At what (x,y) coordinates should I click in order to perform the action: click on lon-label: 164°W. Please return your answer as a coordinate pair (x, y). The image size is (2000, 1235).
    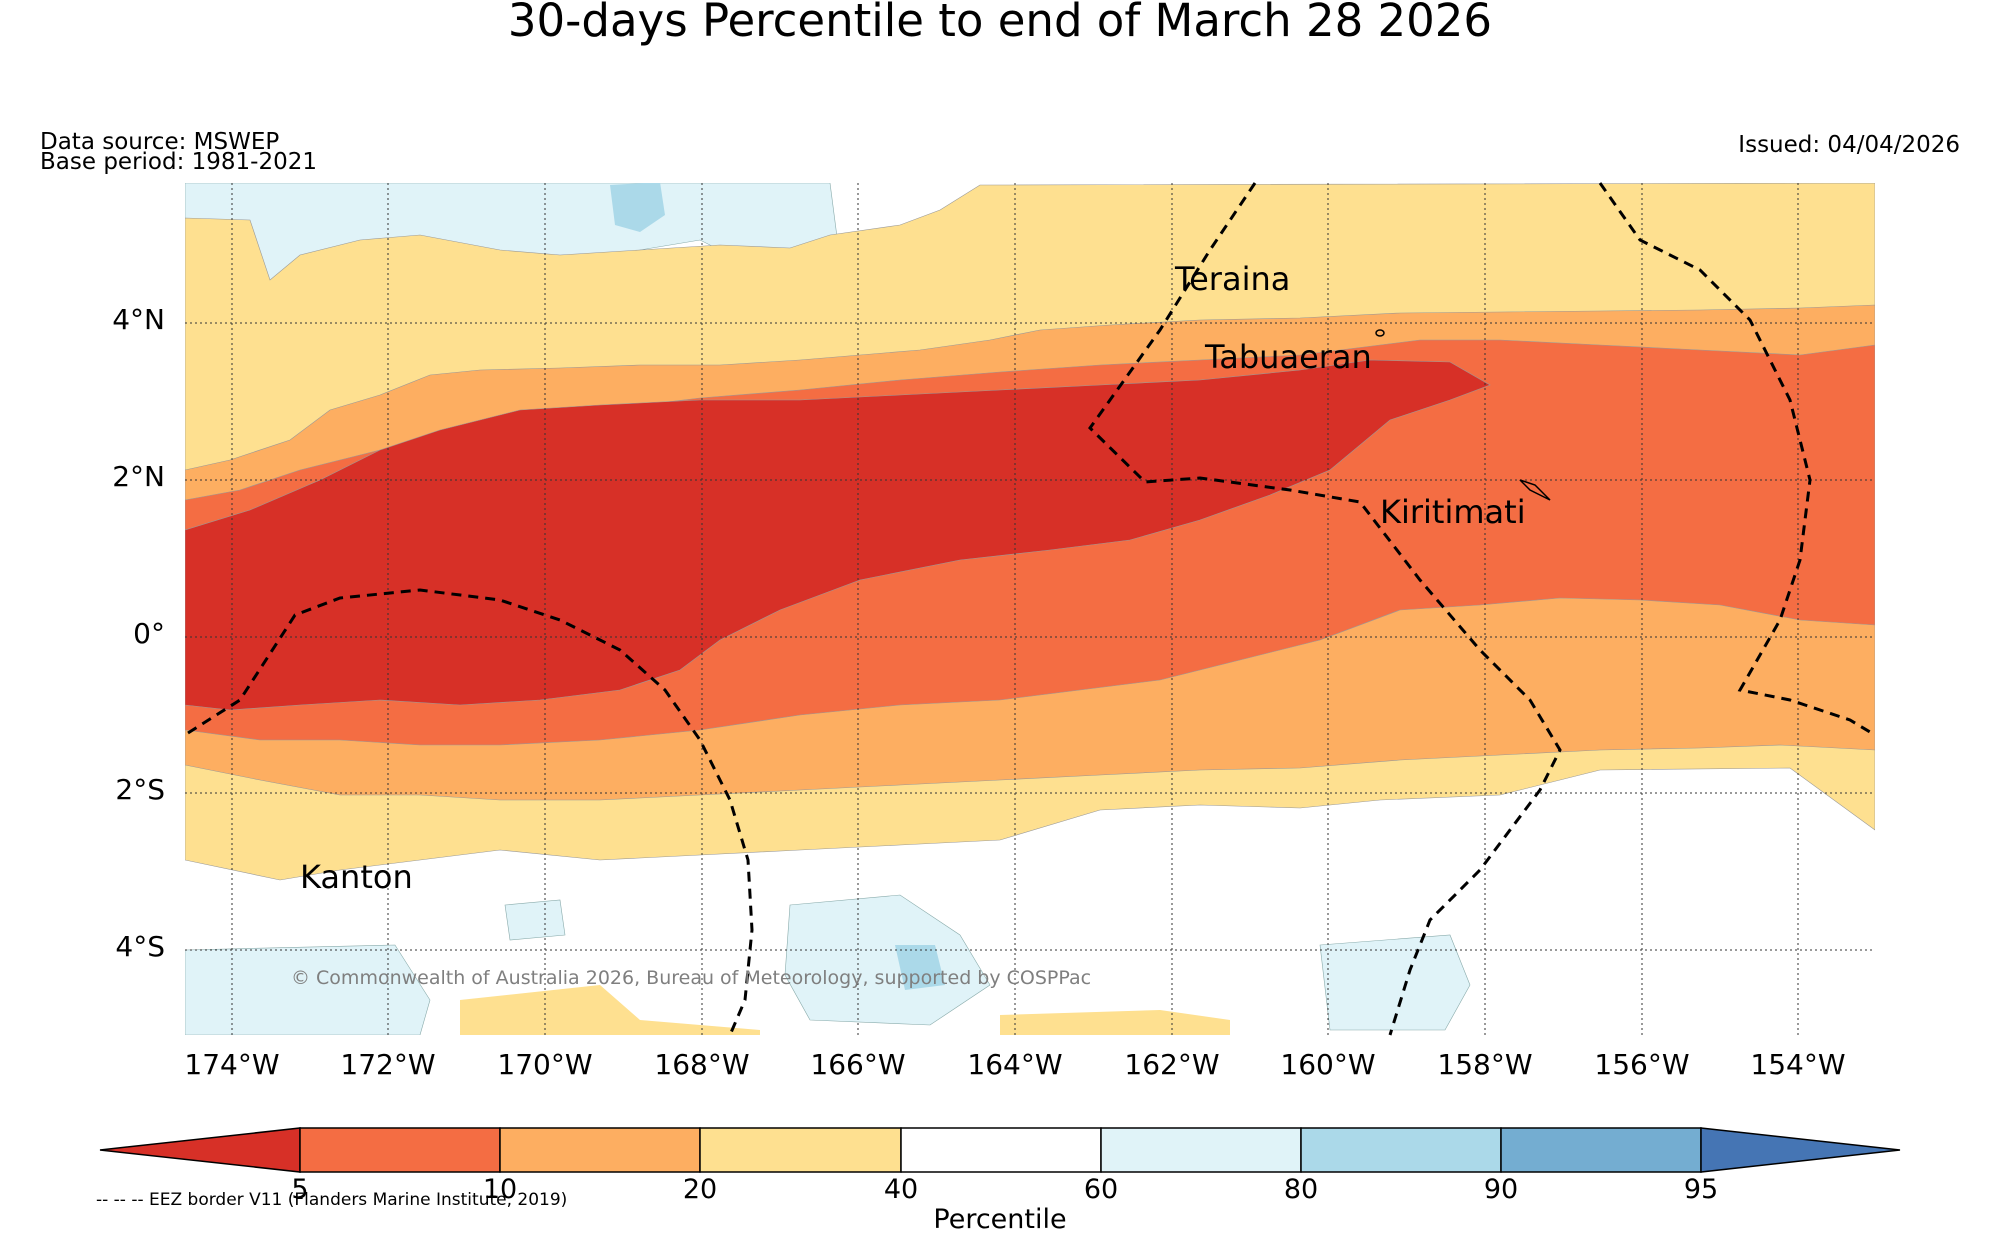
    Looking at the image, I should click on (1015, 1064).